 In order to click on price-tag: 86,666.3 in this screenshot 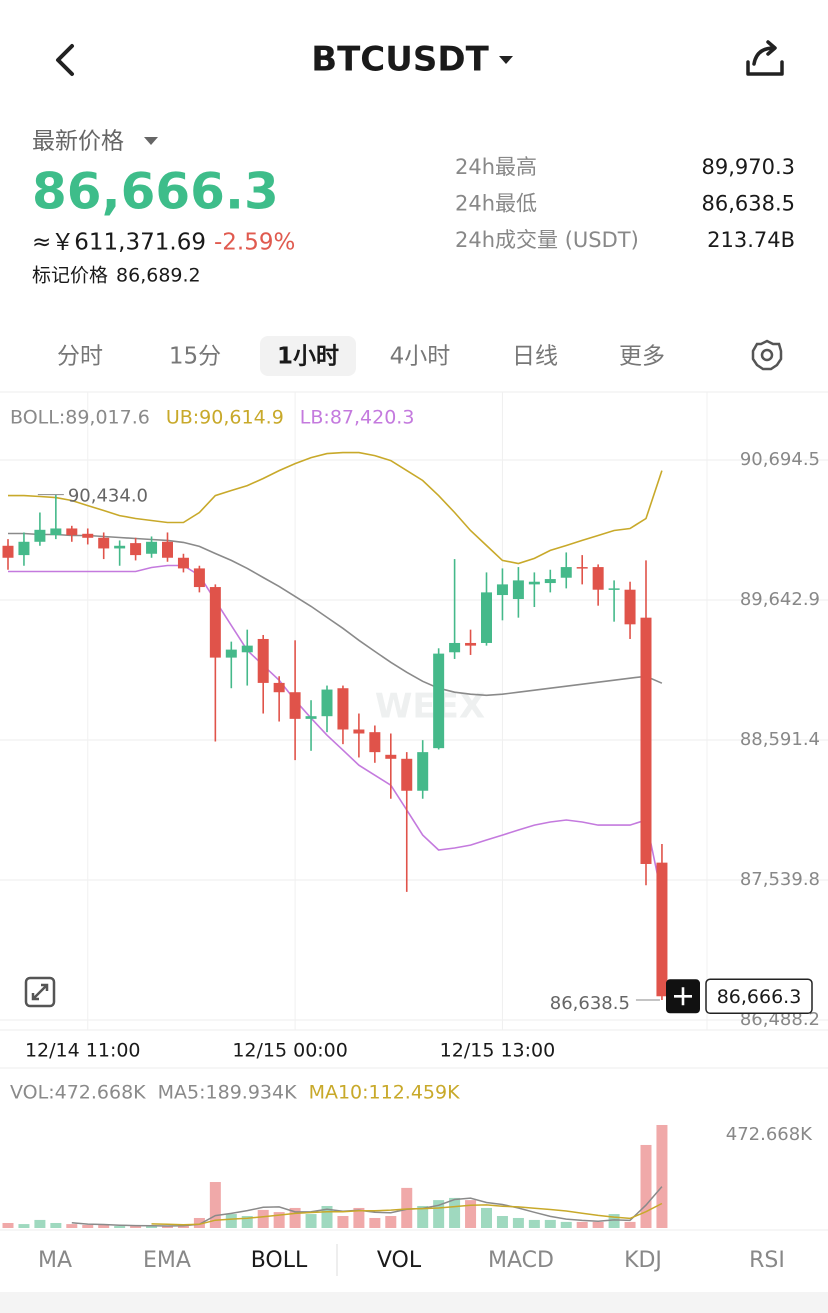, I will do `click(759, 997)`.